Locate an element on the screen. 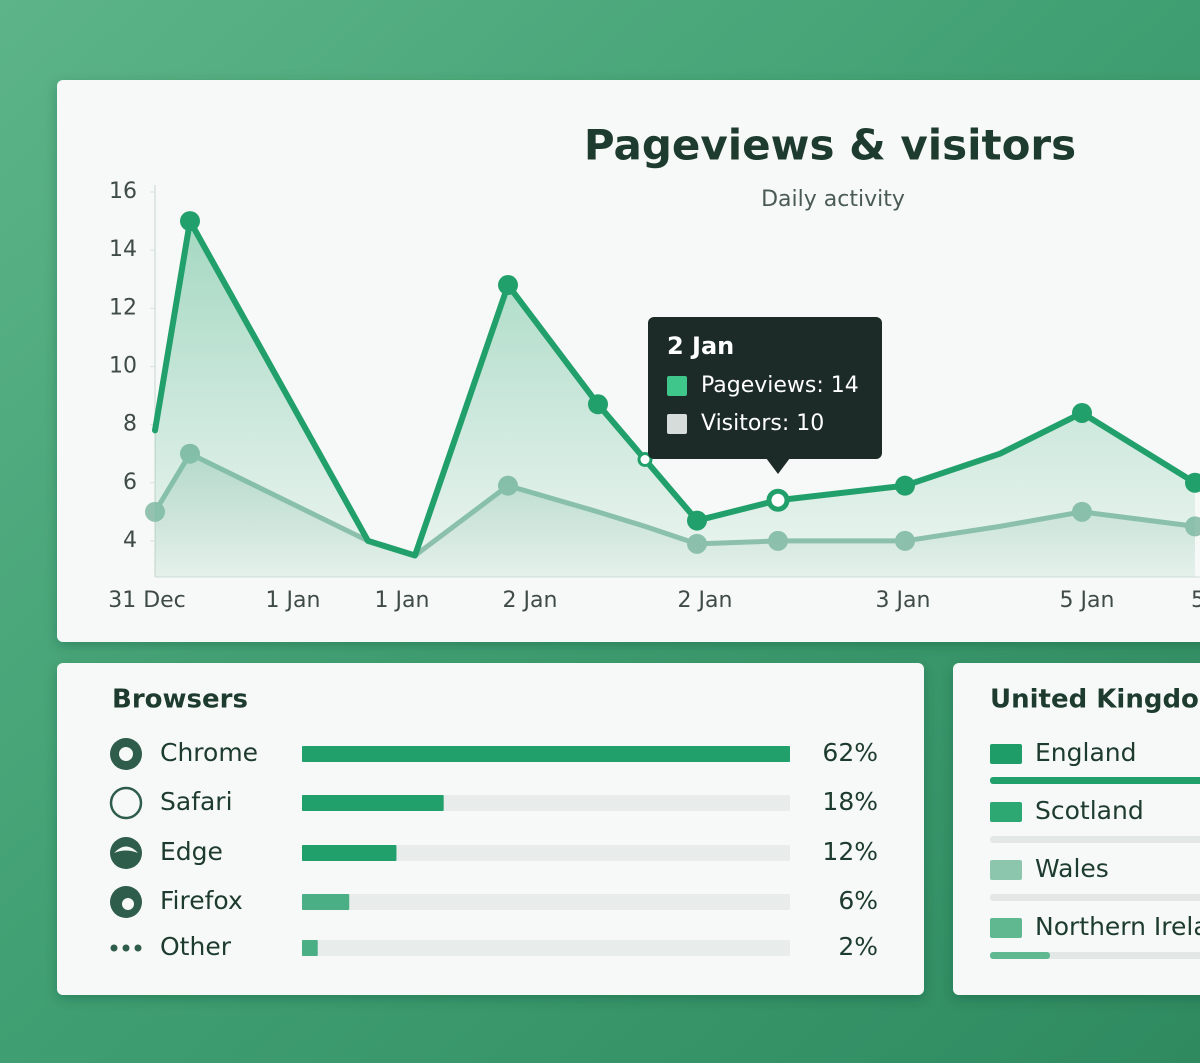  bar-value: 12% is located at coordinates (850, 851).